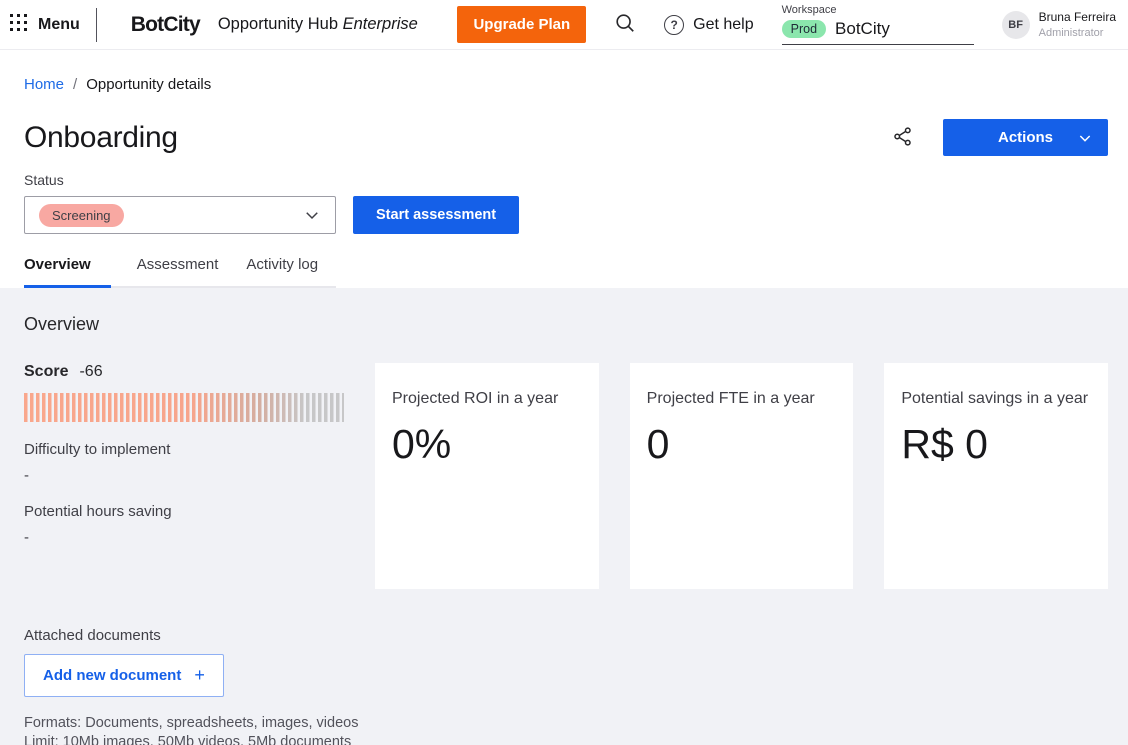  Describe the element at coordinates (184, 407) in the screenshot. I see `score-bar` at that location.